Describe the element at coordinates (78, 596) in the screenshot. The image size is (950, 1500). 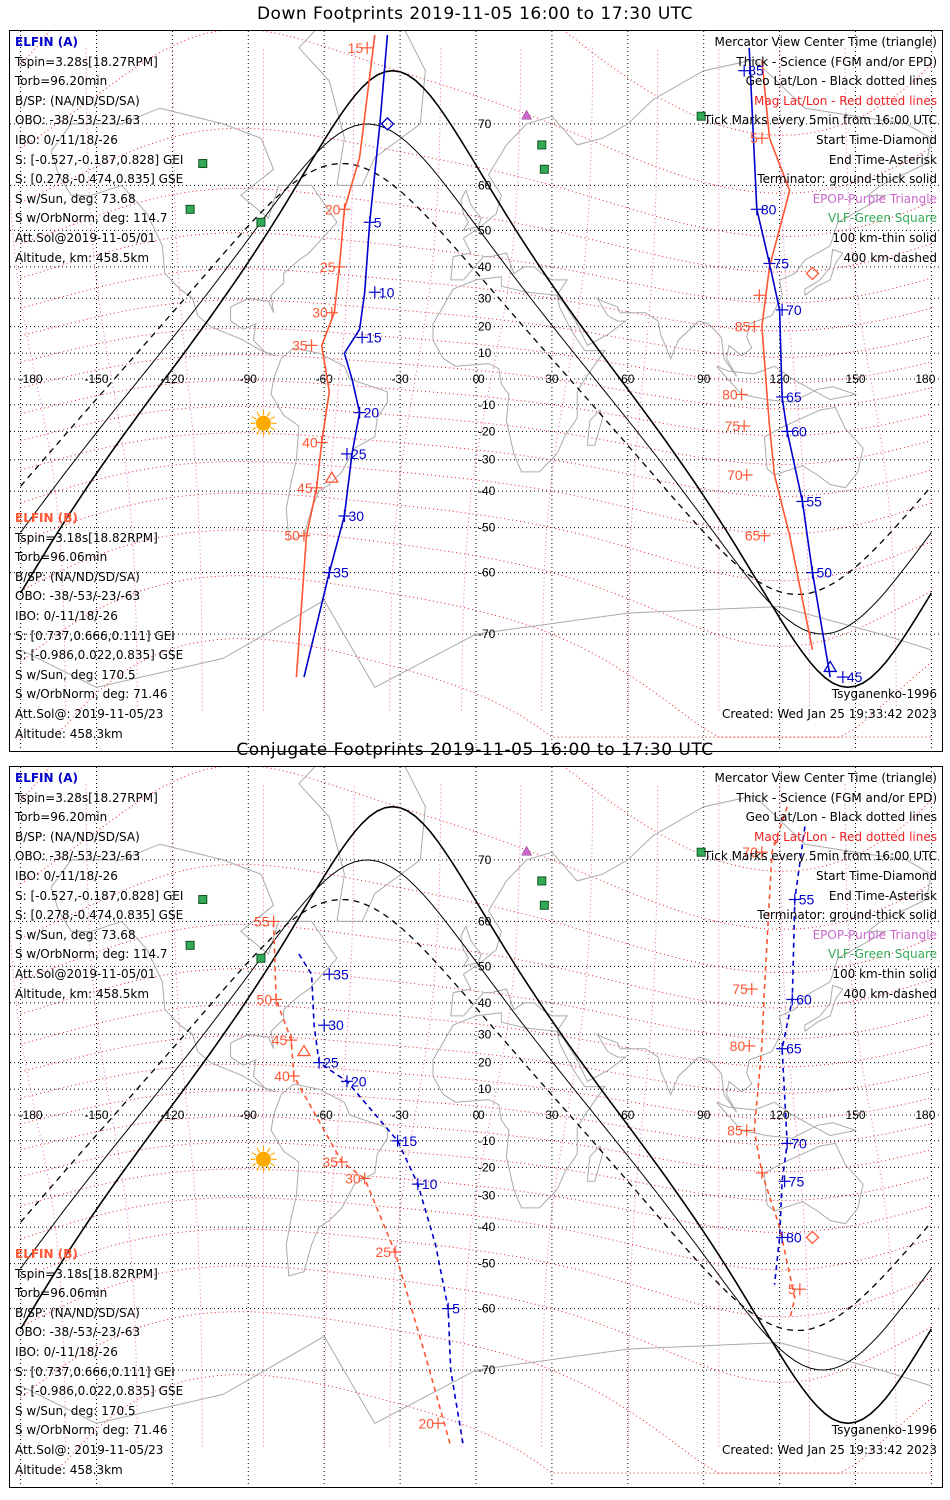
I see `elfin-b-line: OBO: -38/-53/-23/-63` at that location.